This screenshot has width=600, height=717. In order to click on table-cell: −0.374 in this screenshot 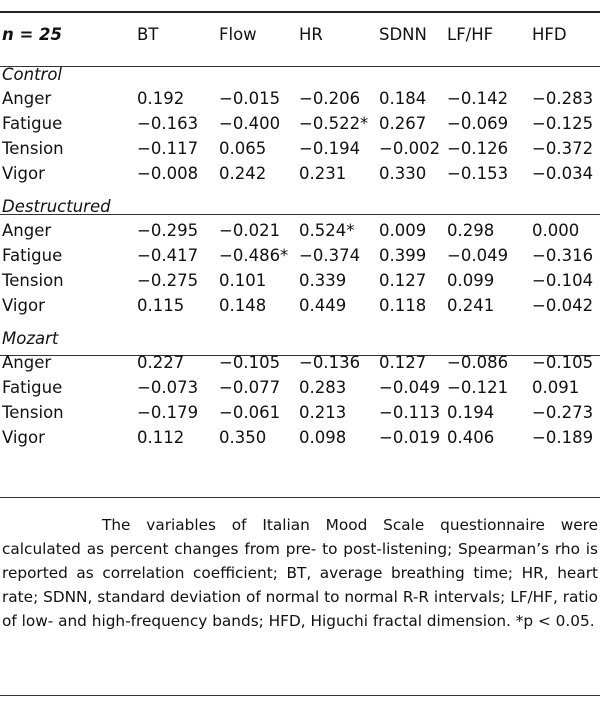, I will do `click(330, 255)`.